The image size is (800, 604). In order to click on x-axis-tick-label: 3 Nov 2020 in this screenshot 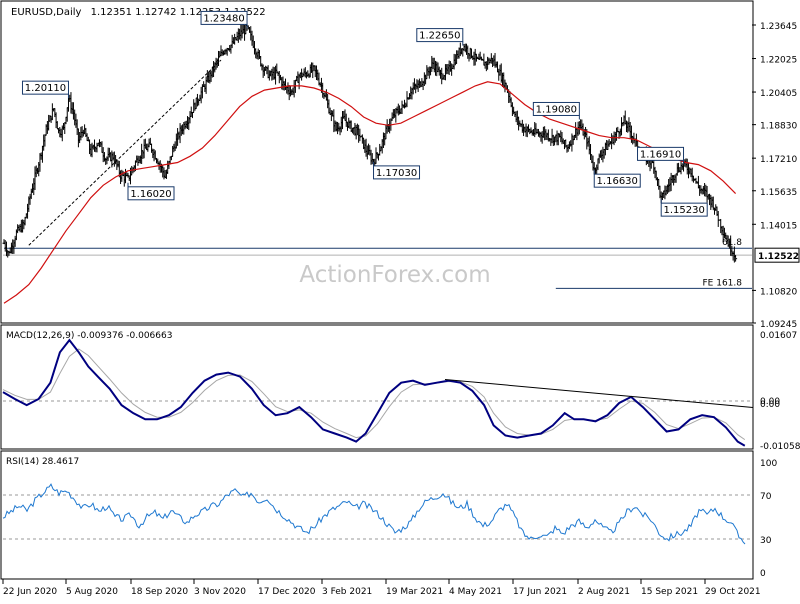, I will do `click(220, 592)`.